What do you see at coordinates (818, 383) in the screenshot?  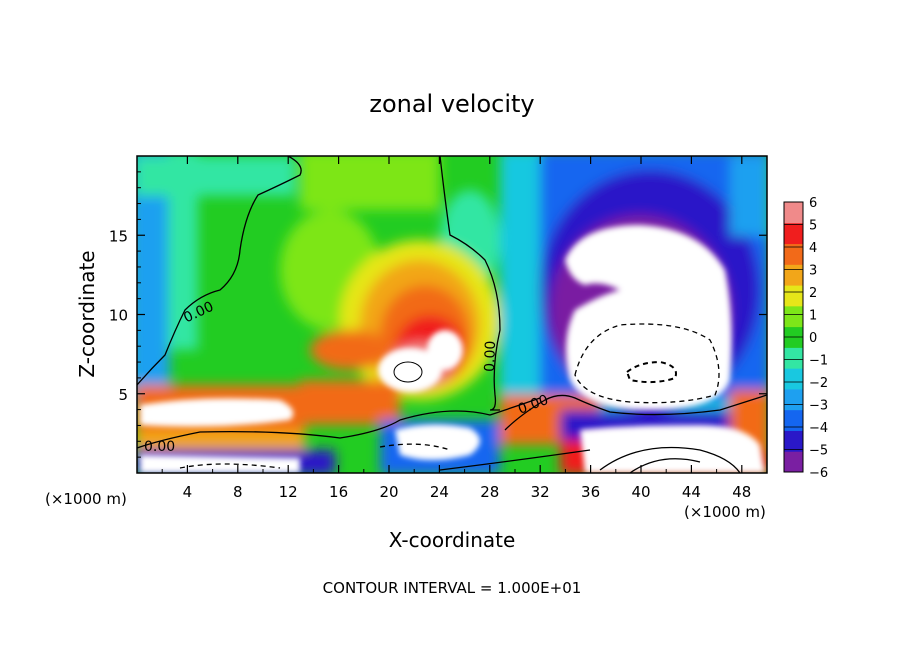 I see `colorbar-tick-label: −2` at bounding box center [818, 383].